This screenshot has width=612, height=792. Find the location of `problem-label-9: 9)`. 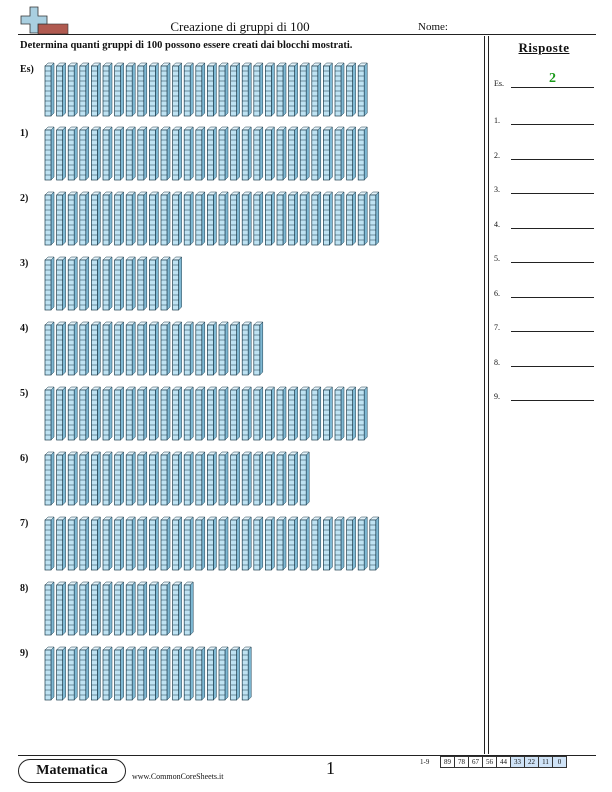

problem-label-9: 9) is located at coordinates (24, 653).